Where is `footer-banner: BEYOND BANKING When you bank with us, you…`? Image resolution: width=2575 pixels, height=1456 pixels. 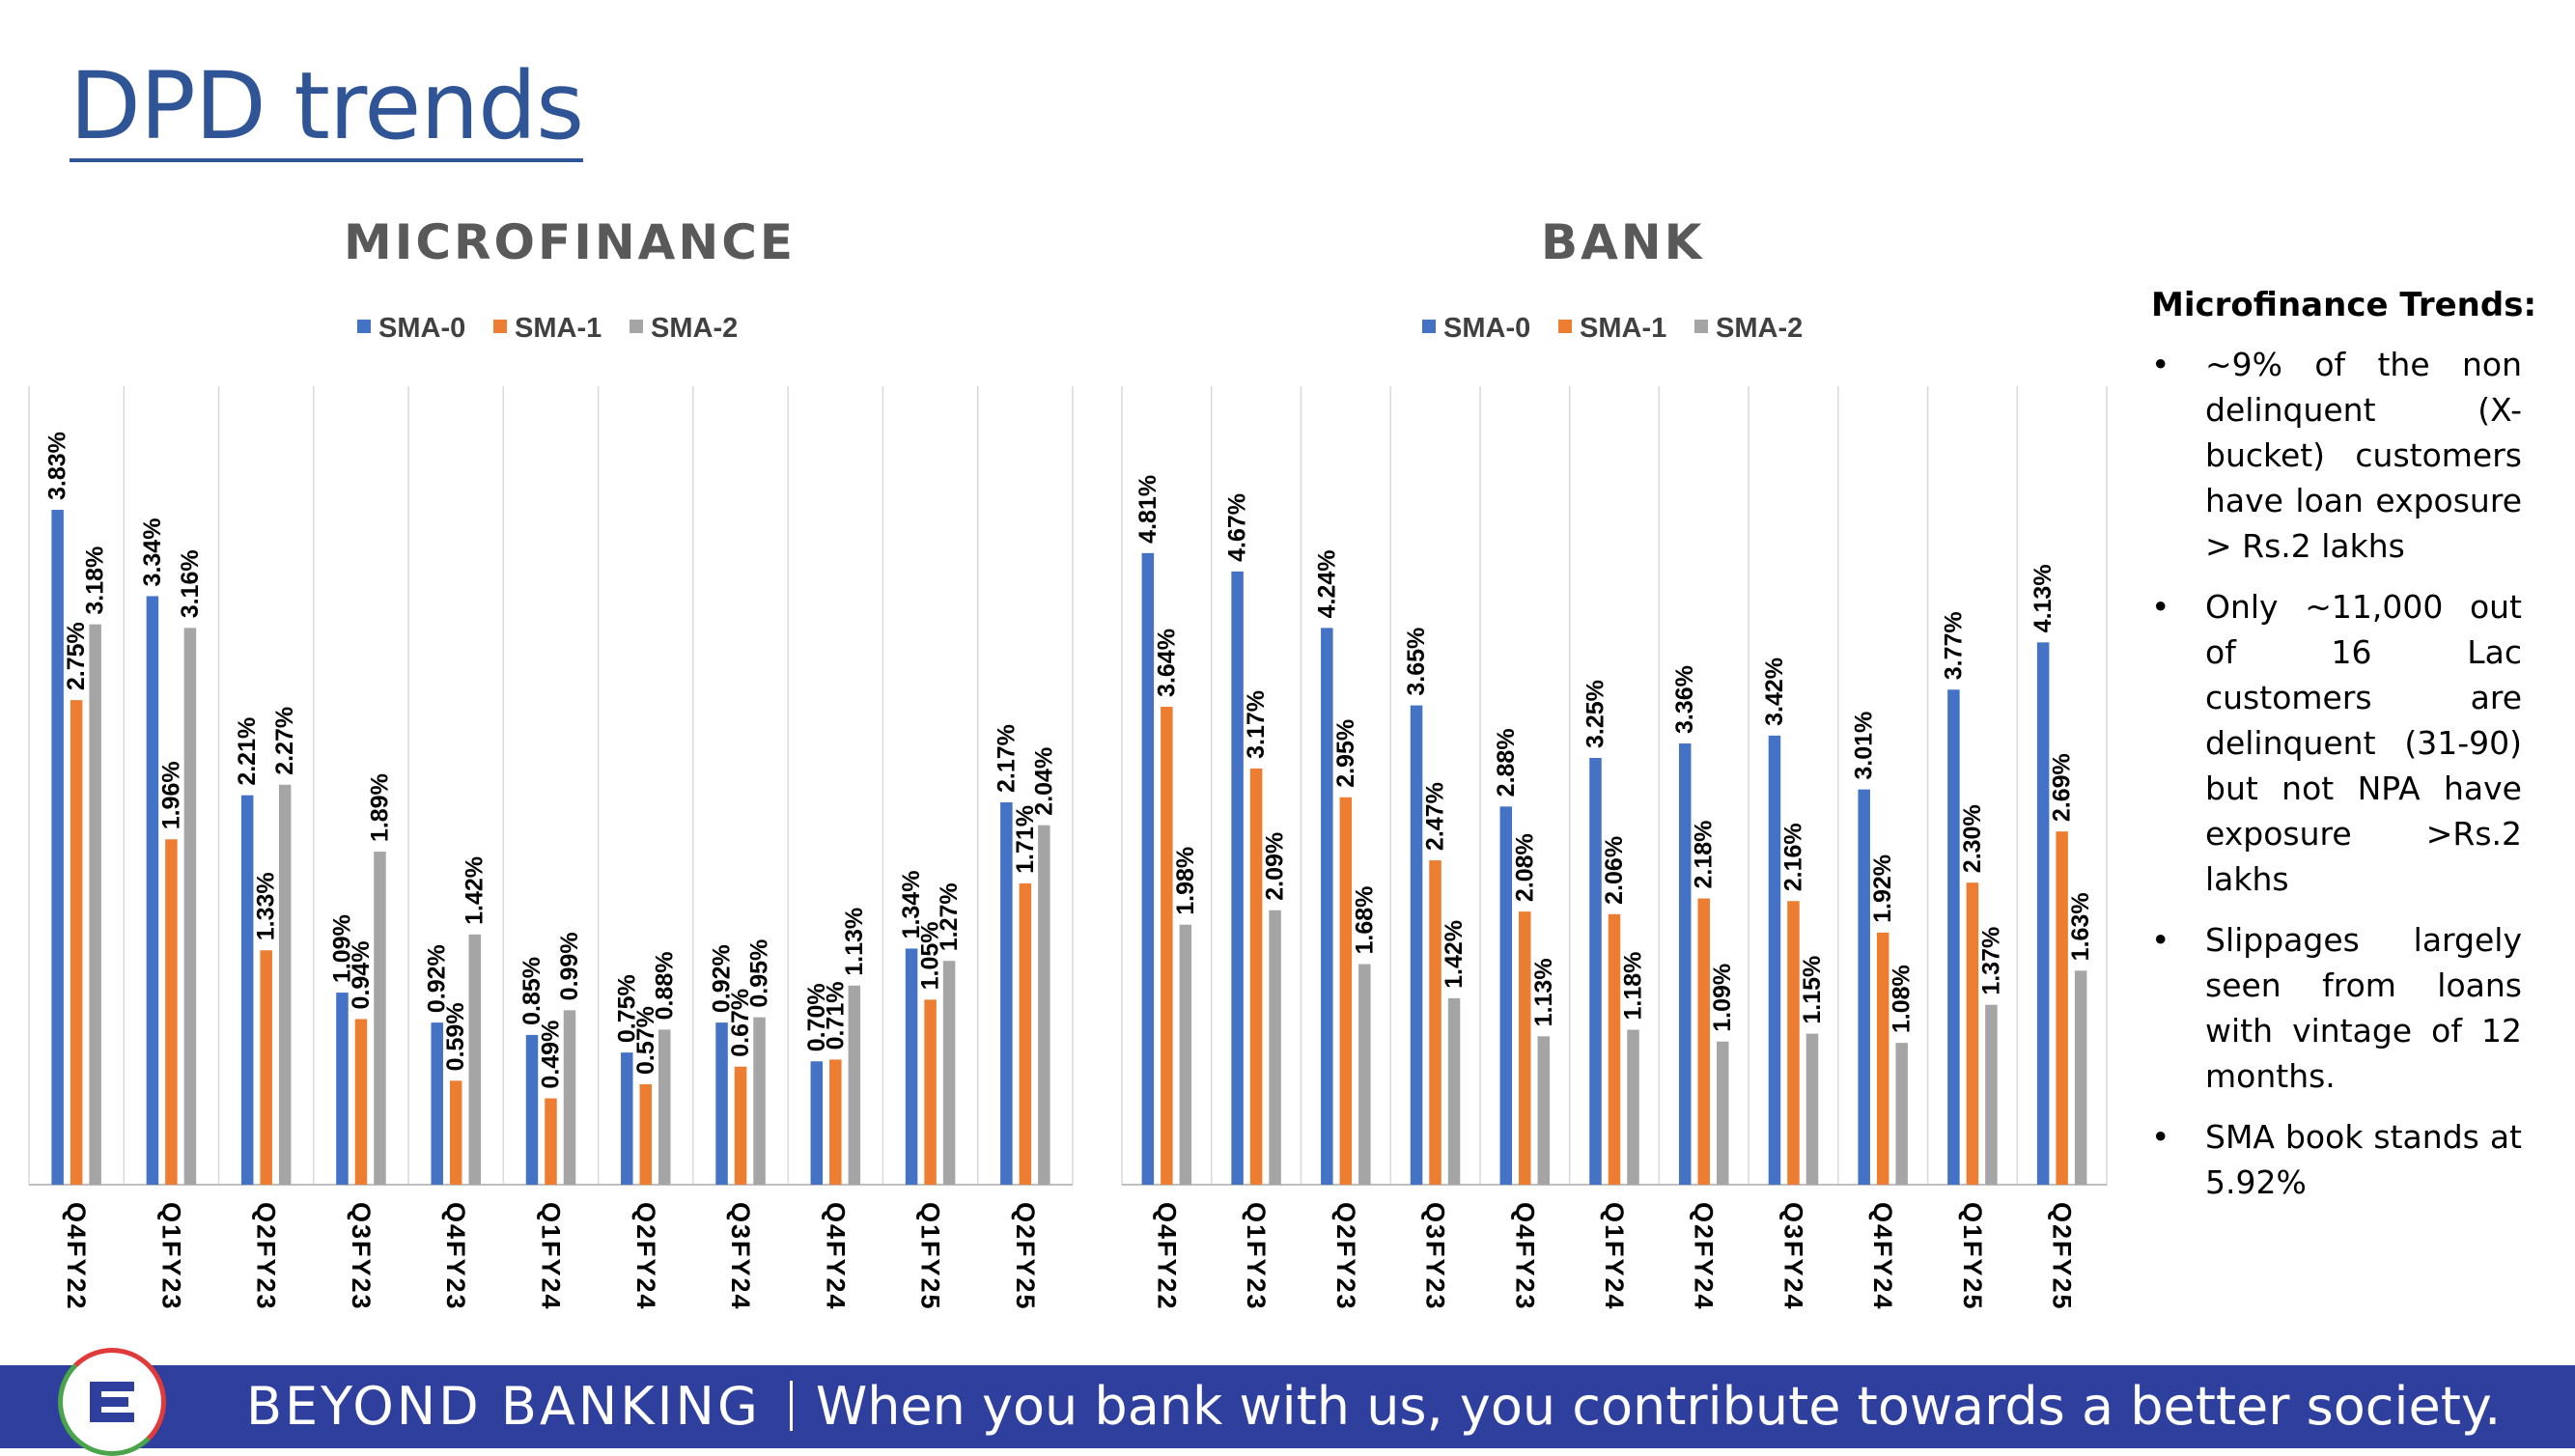 footer-banner: BEYOND BANKING When you bank with us, you… is located at coordinates (1287, 1406).